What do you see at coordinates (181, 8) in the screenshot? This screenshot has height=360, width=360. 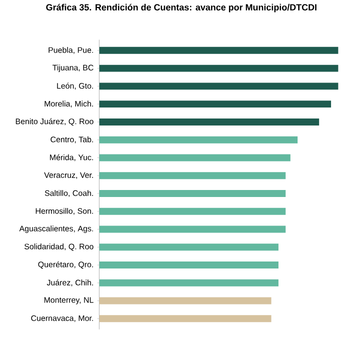 I see `chart-title: Gráfica 35. Rendición de Cuentas: avance por Municipio/DTCDI` at bounding box center [181, 8].